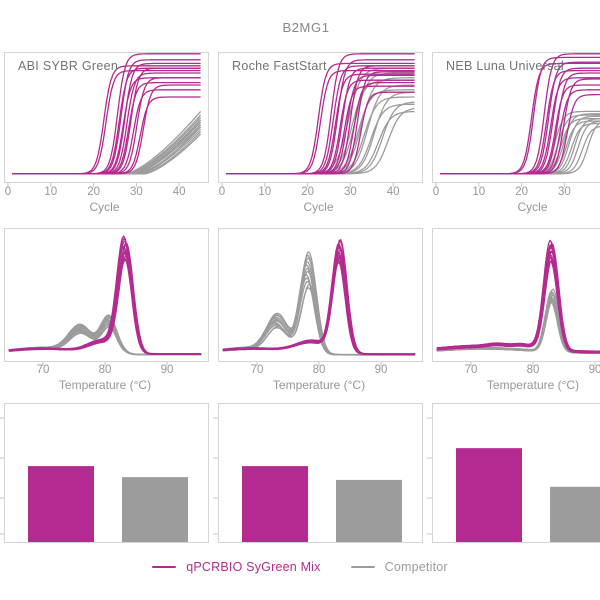 The width and height of the screenshot is (600, 600). I want to click on legend: qPCRBIO SyGreen Mix Competitor, so click(300, 567).